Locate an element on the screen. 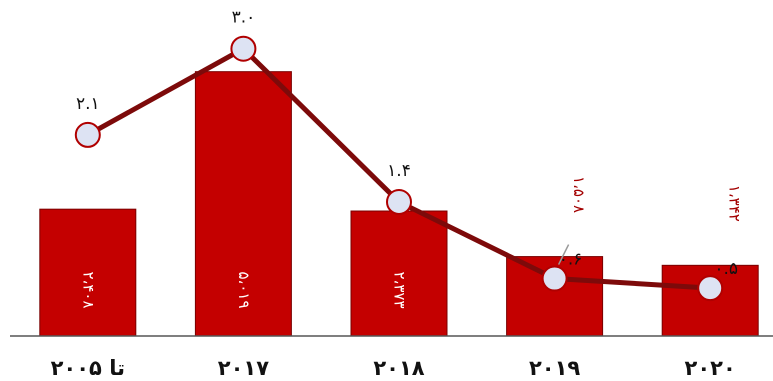 The image size is (773, 381). point-value-label-0: ۲.۱ is located at coordinates (88, 104).